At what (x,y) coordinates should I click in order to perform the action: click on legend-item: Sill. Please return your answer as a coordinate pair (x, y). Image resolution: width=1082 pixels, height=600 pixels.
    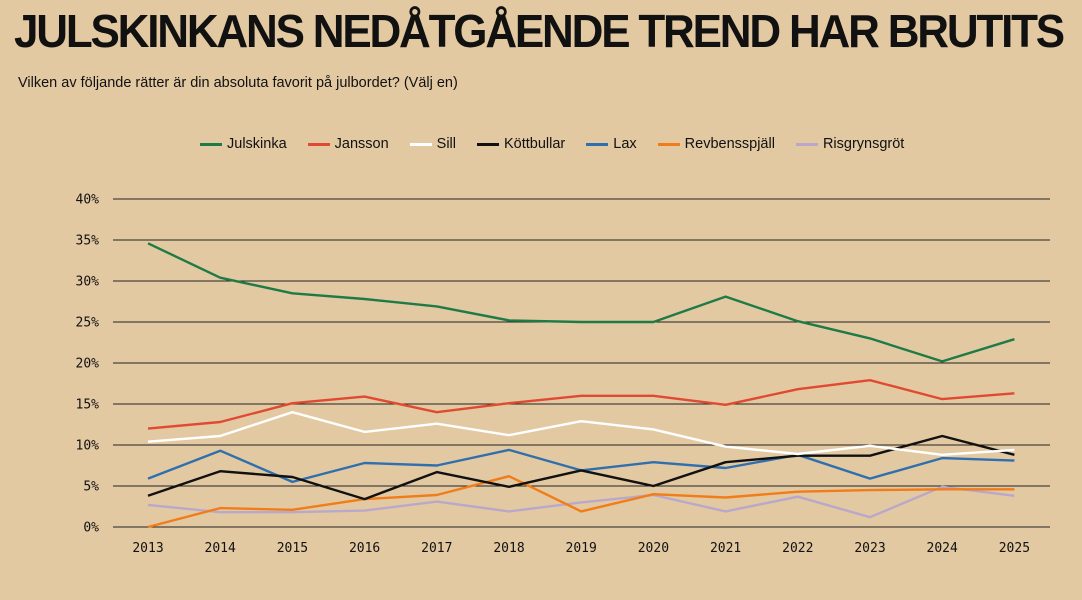
    Looking at the image, I should click on (432, 144).